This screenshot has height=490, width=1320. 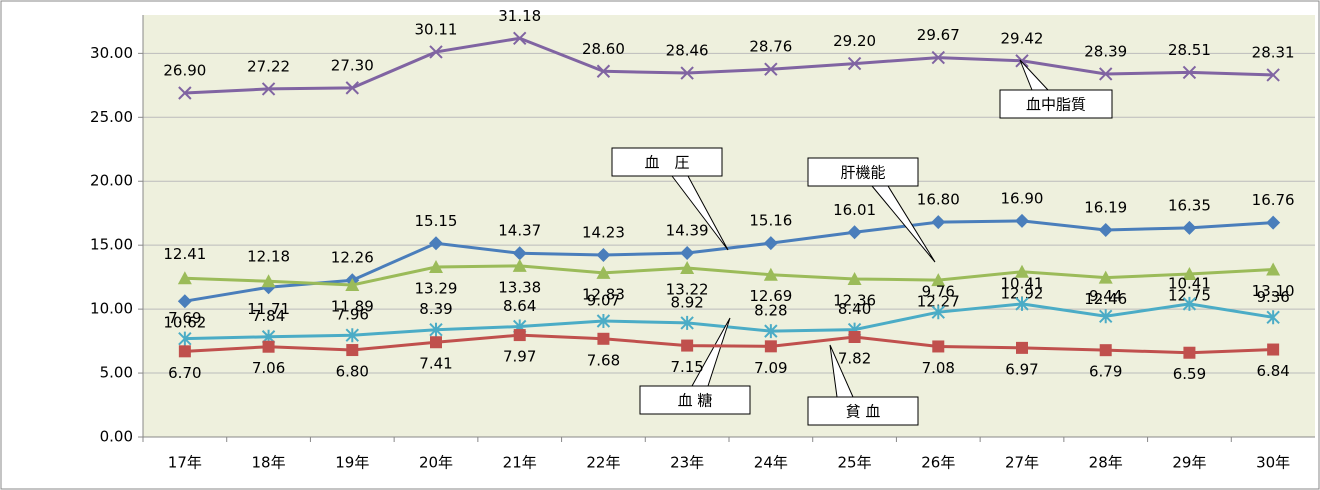 What do you see at coordinates (938, 463) in the screenshot?
I see `x-tick-label: 26年` at bounding box center [938, 463].